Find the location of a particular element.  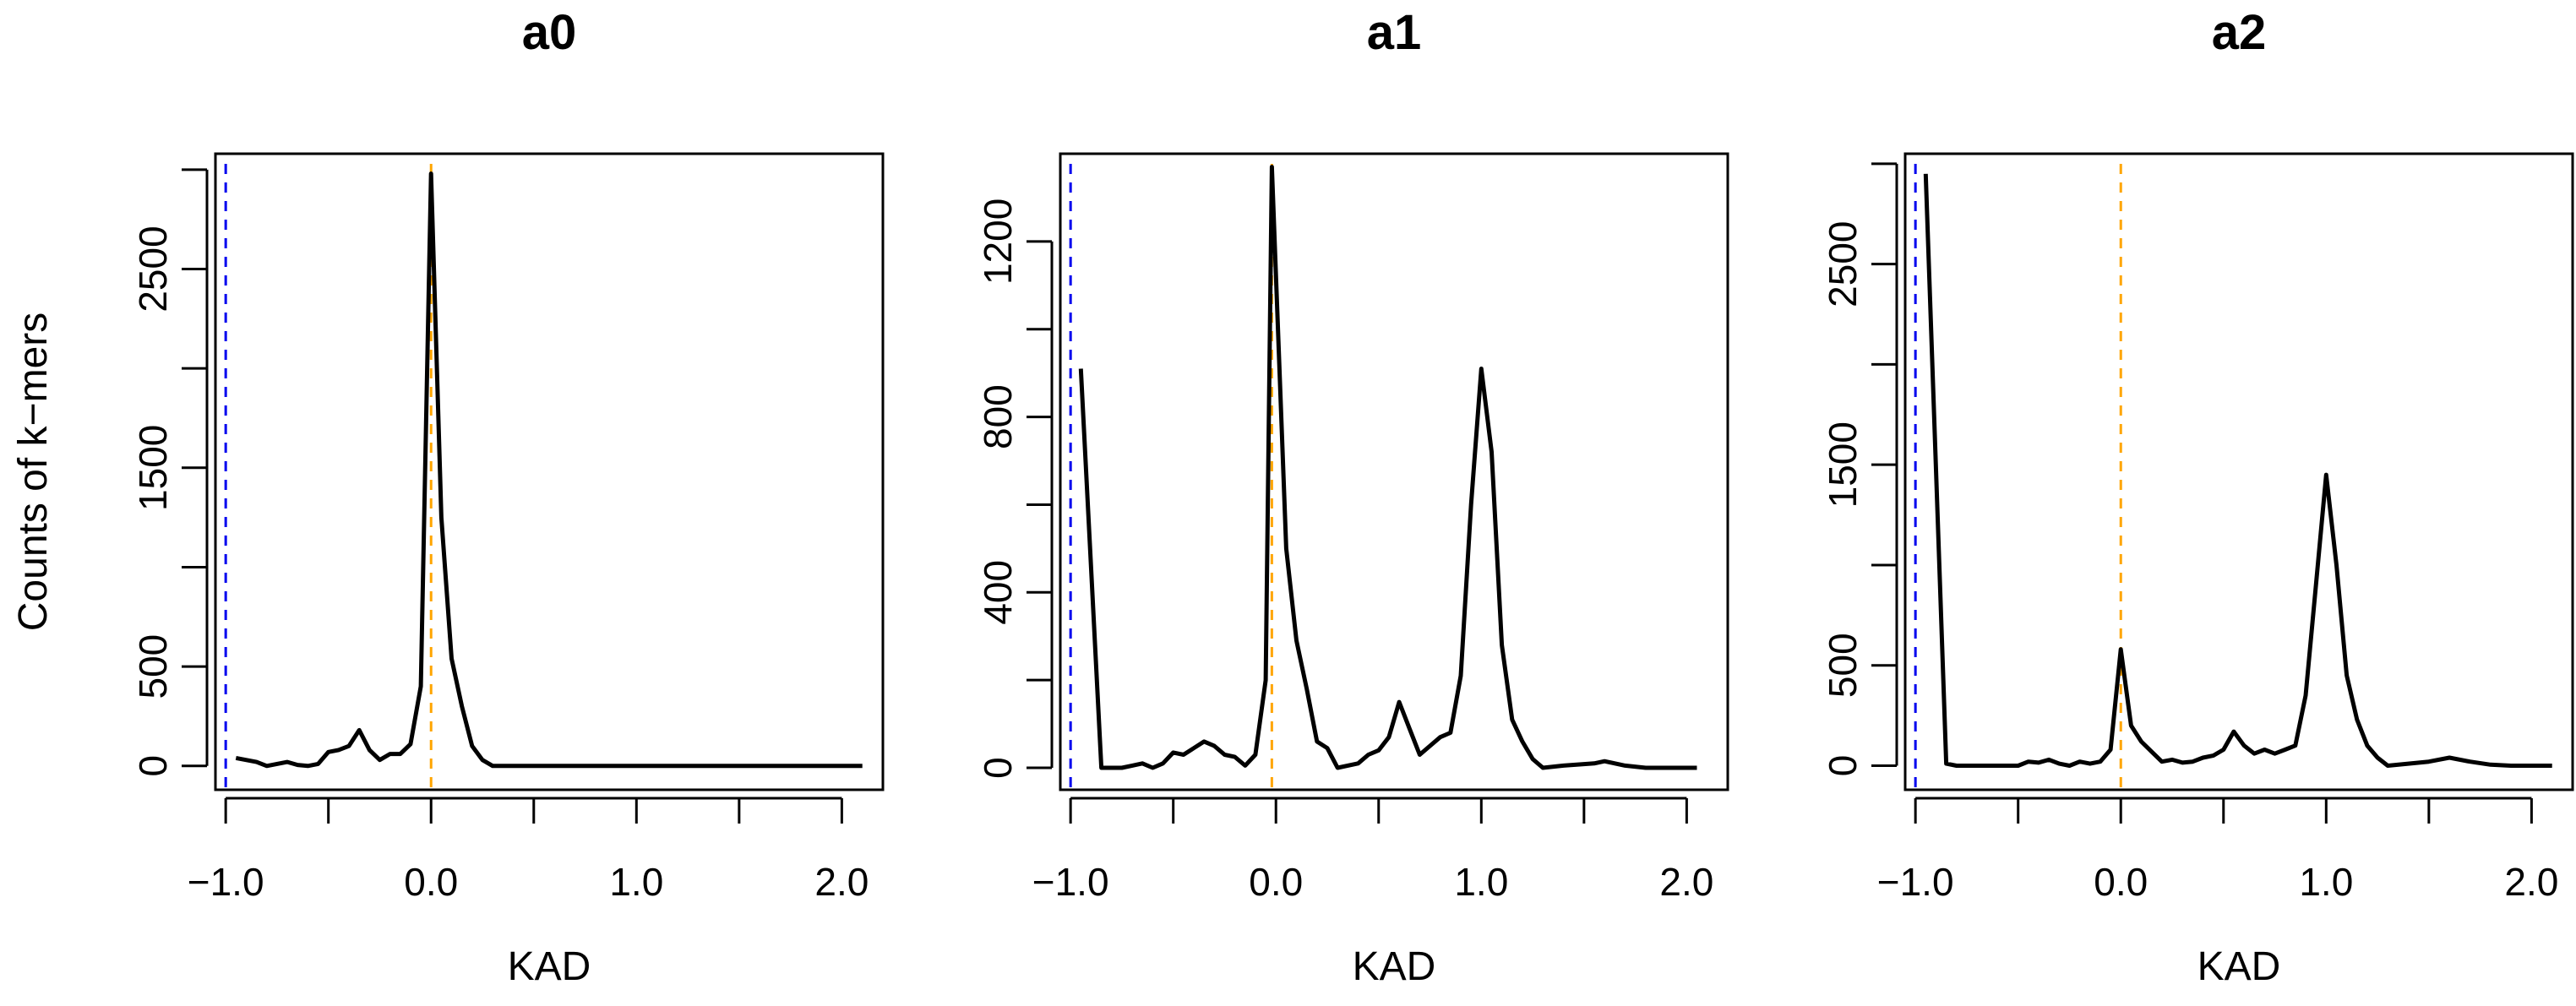

y-axis-label: Counts of k−mers is located at coordinates (33, 472).